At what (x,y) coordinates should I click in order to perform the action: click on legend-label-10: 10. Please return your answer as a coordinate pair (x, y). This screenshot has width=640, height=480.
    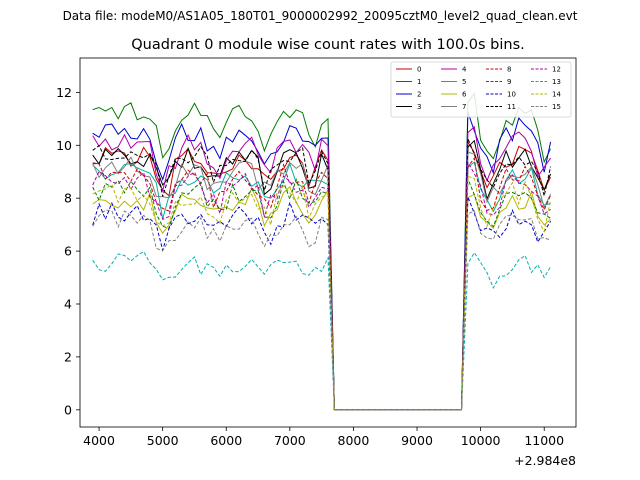
    Looking at the image, I should click on (511, 95).